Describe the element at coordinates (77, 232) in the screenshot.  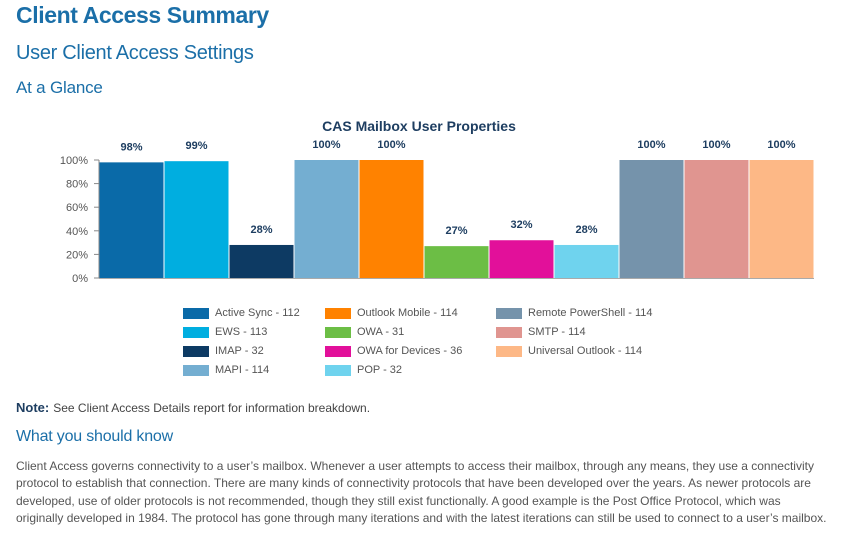
I see `y-tick-label: 40%` at that location.